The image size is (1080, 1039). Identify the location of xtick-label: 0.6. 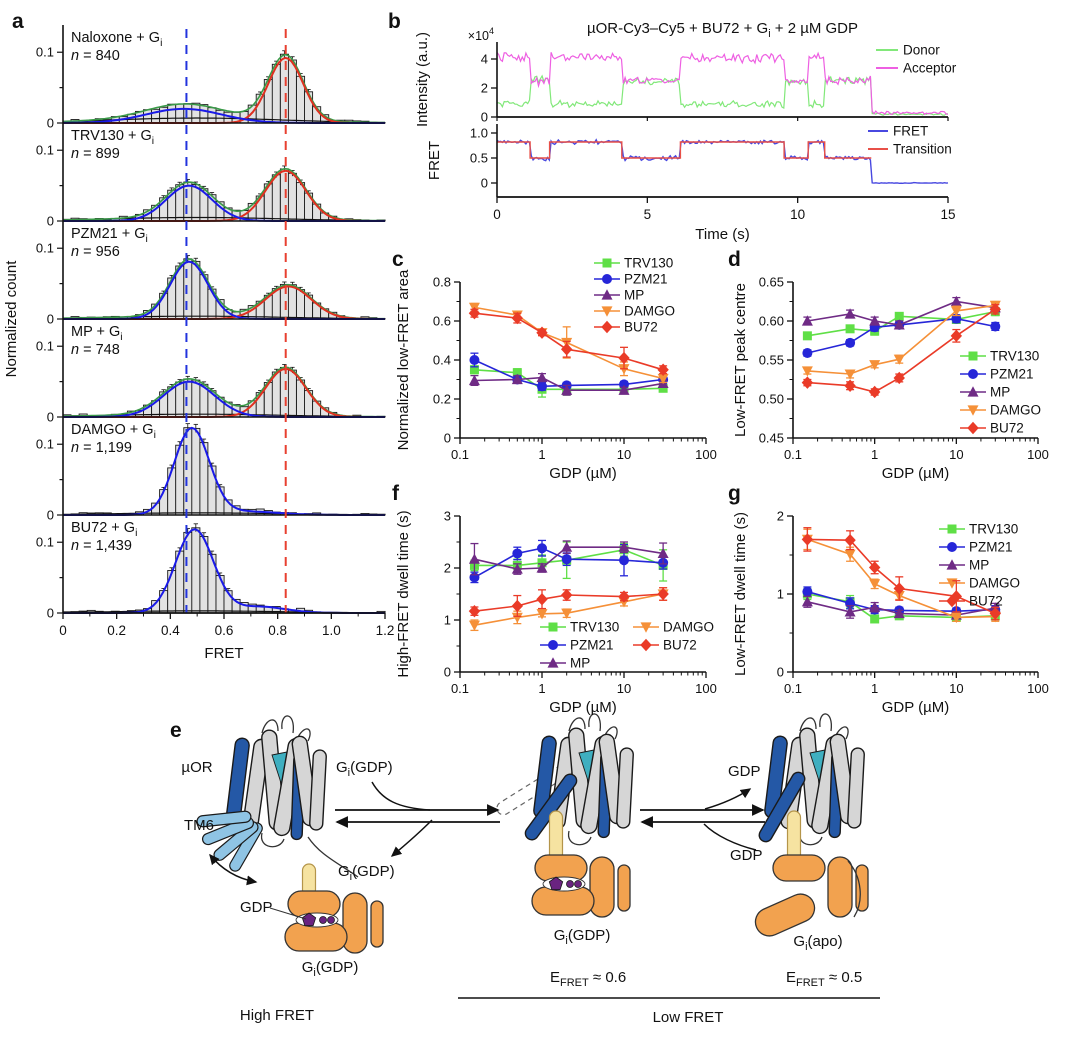
(224, 630).